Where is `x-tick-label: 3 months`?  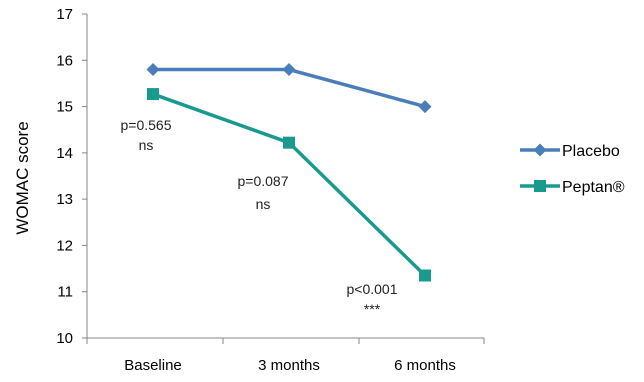 x-tick-label: 3 months is located at coordinates (289, 365).